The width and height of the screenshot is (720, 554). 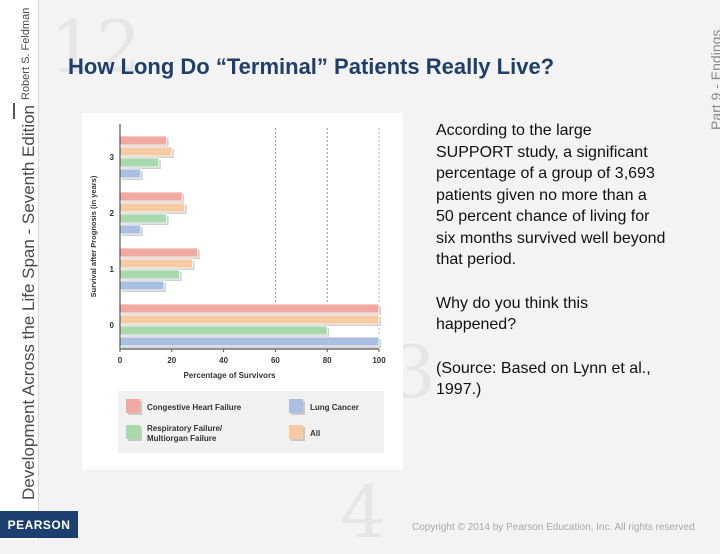 What do you see at coordinates (543, 379) in the screenshot?
I see `paragraph-source: (Source: Based on Lynn et al., 1997.)` at bounding box center [543, 379].